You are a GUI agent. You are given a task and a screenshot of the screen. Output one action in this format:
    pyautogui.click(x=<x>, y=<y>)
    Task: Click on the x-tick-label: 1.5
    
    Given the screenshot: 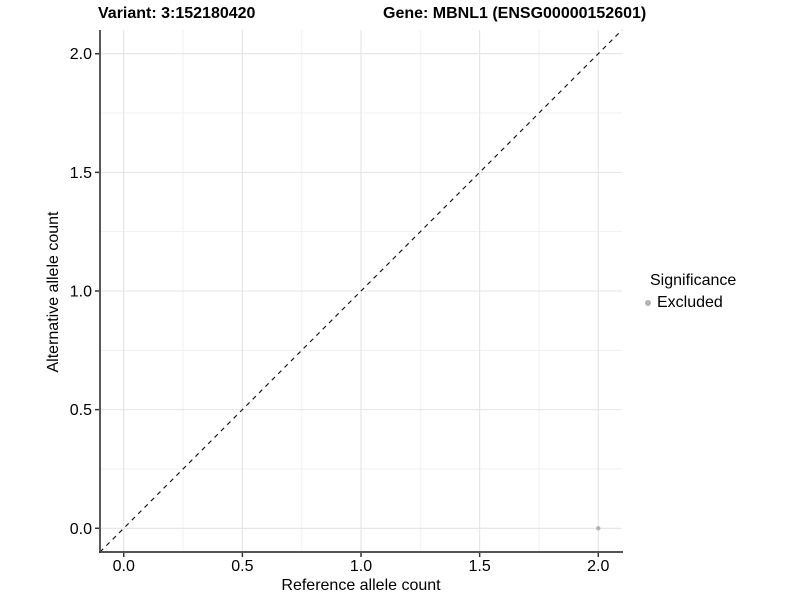 What is the action you would take?
    pyautogui.click(x=480, y=566)
    